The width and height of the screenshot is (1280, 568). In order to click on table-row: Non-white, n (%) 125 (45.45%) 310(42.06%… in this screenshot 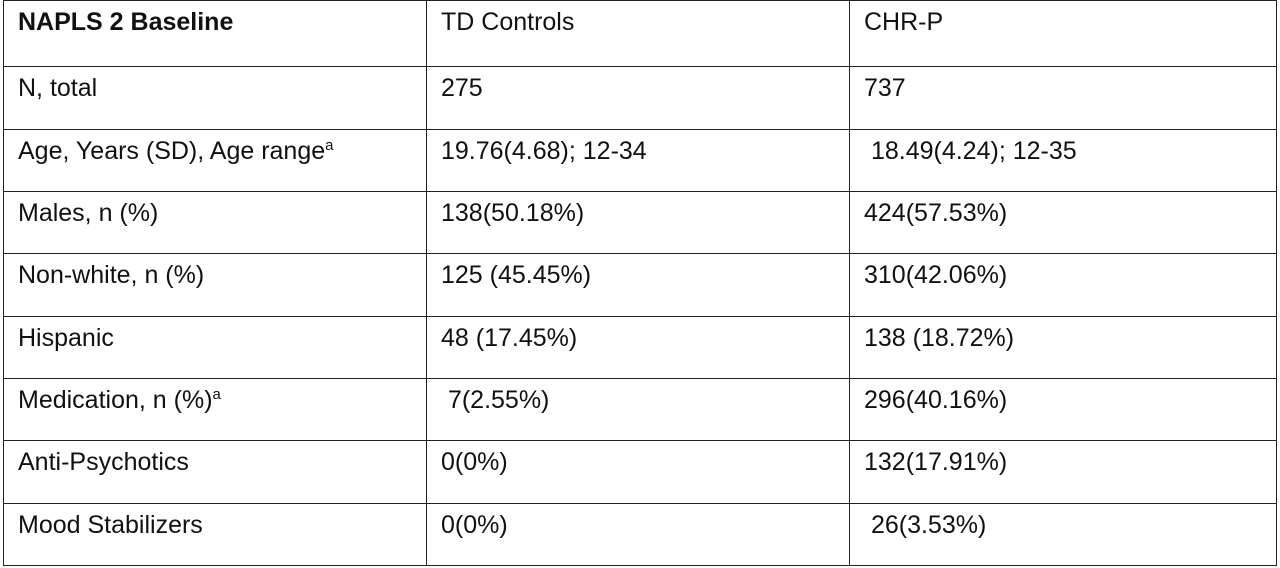, I will do `click(640, 285)`.